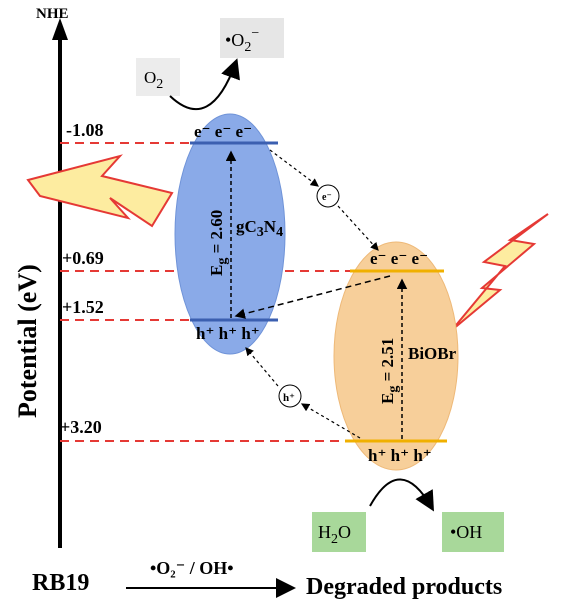 This screenshot has height=602, width=588. What do you see at coordinates (223, 131) in the screenshot?
I see `gc3n4-electrons: e⁻ e⁻ e⁻` at bounding box center [223, 131].